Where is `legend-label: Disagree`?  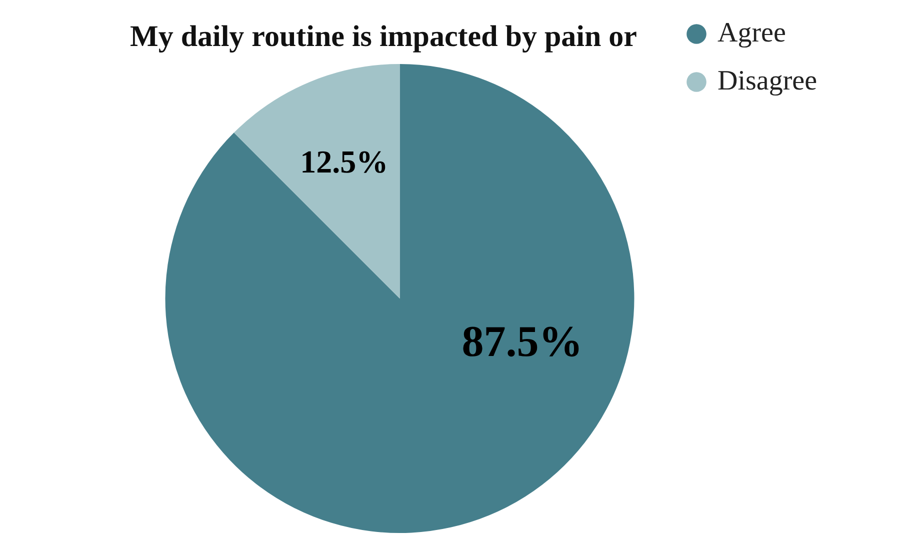 legend-label: Disagree is located at coordinates (767, 80).